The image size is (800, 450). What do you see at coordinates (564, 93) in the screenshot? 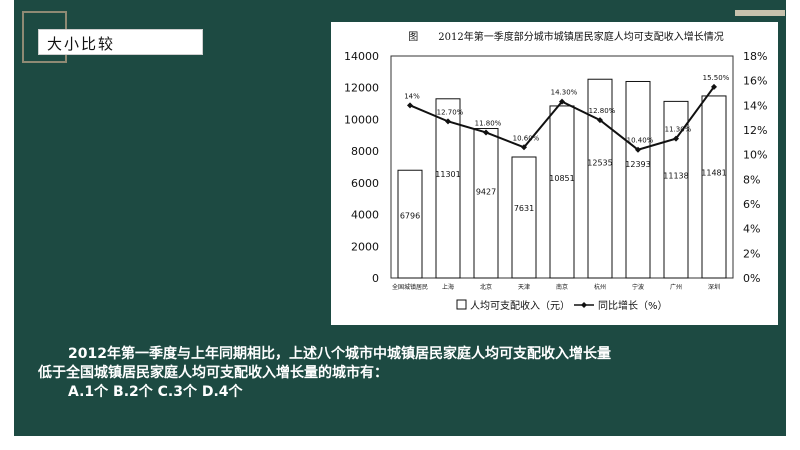
I see `growth-label: 14.30%` at bounding box center [564, 93].